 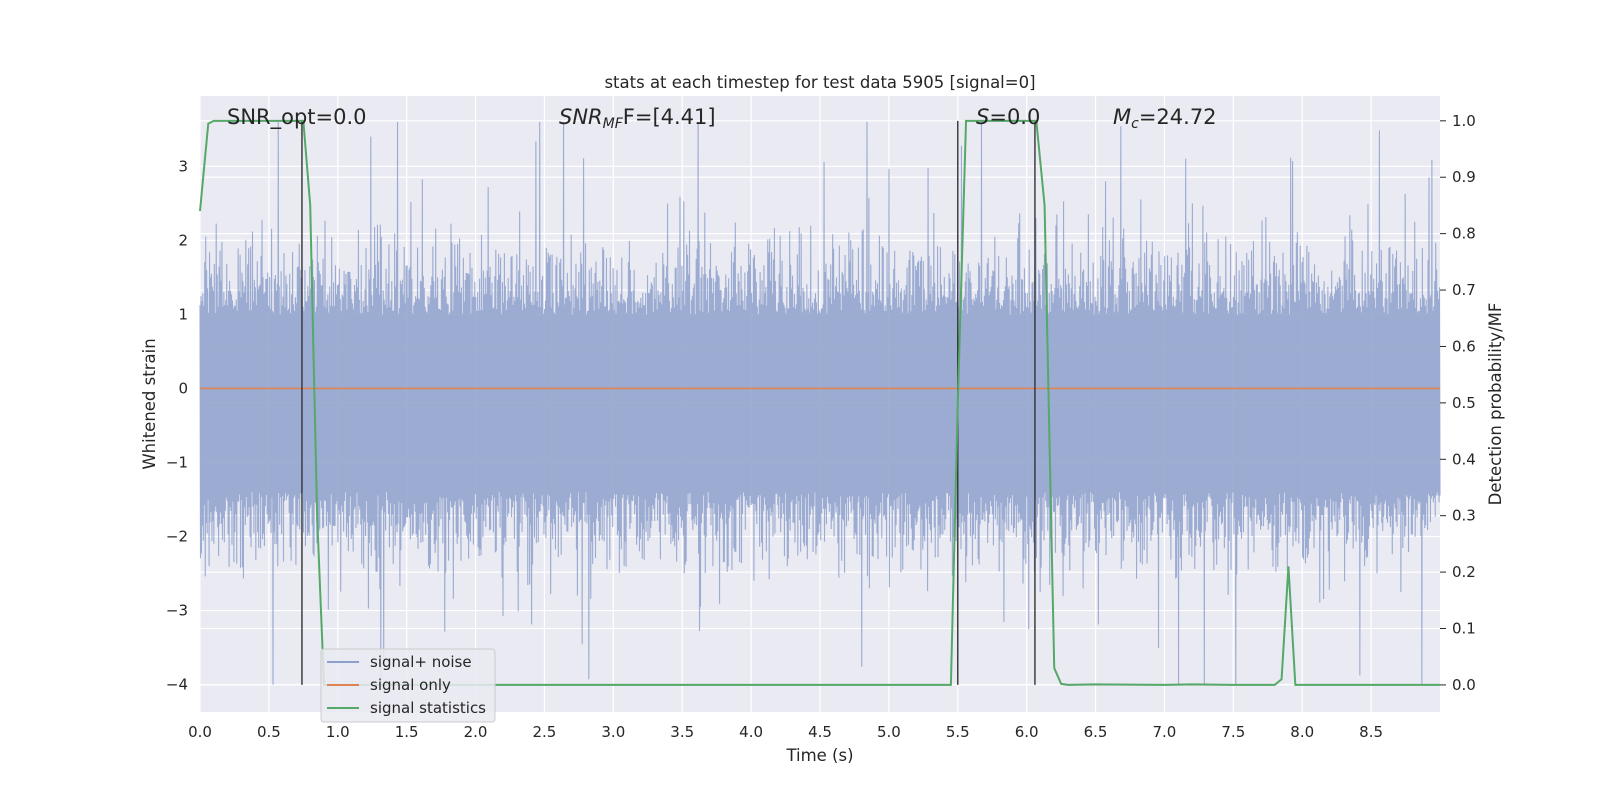 I want to click on x-tick-label: 6.0, so click(x=1027, y=732).